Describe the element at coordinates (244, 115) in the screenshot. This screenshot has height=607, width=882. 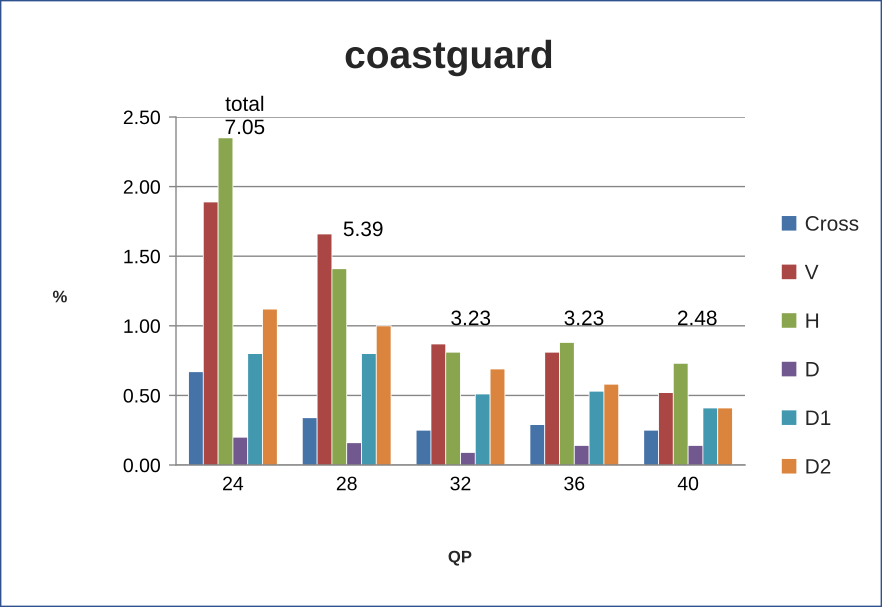
I see `annotation: total 7.05` at that location.